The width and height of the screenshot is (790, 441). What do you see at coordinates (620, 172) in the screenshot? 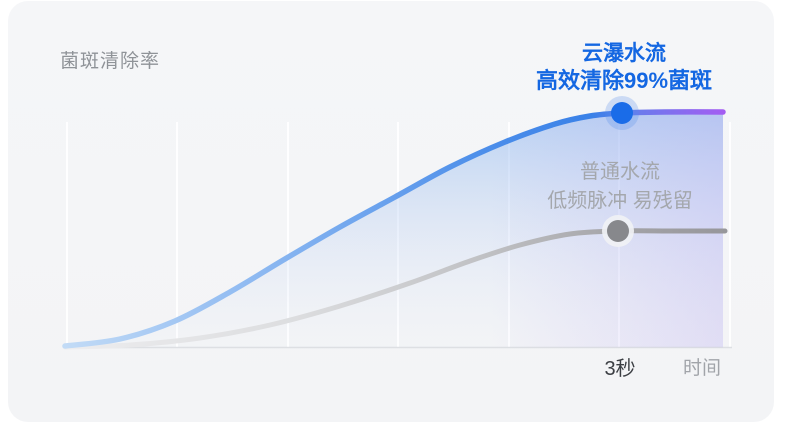
I see `series-ordinary-flow-name: 普通水流` at bounding box center [620, 172].